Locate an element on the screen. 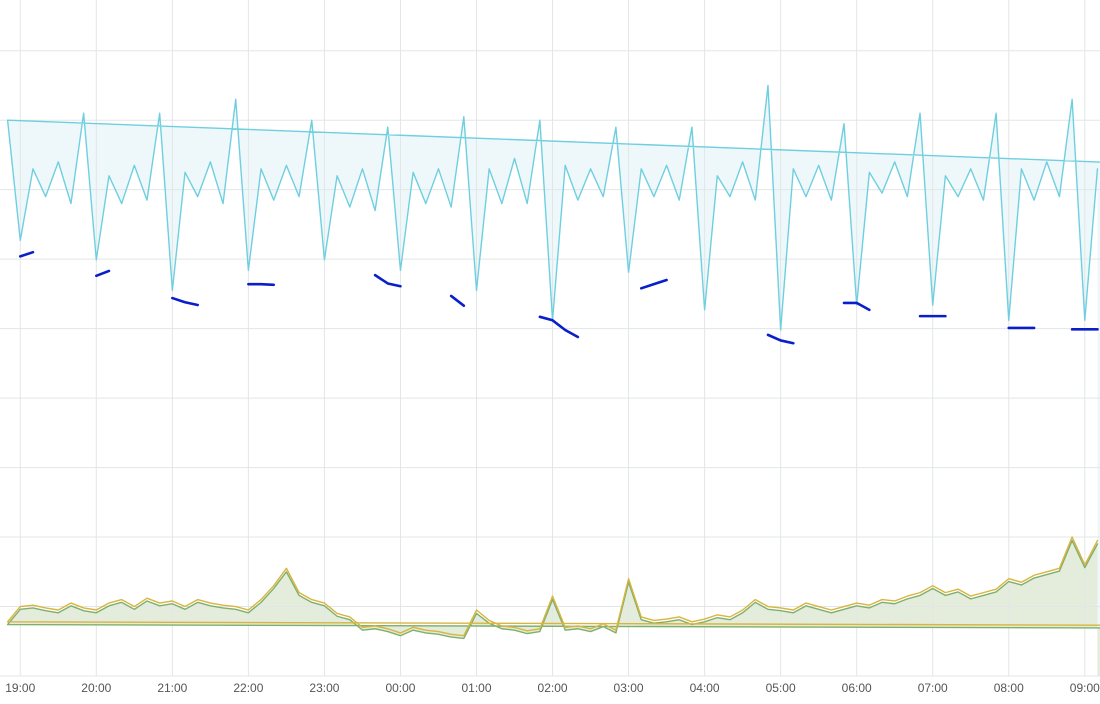  x-tick-label: 01:00 is located at coordinates (476, 688).